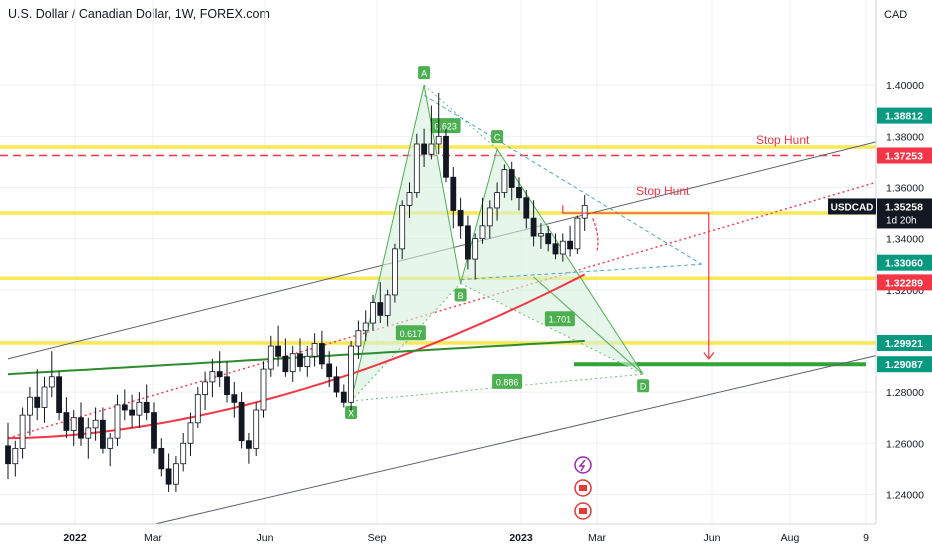 The width and height of the screenshot is (932, 550). What do you see at coordinates (265, 538) in the screenshot?
I see `x-tick-label: Jun` at bounding box center [265, 538].